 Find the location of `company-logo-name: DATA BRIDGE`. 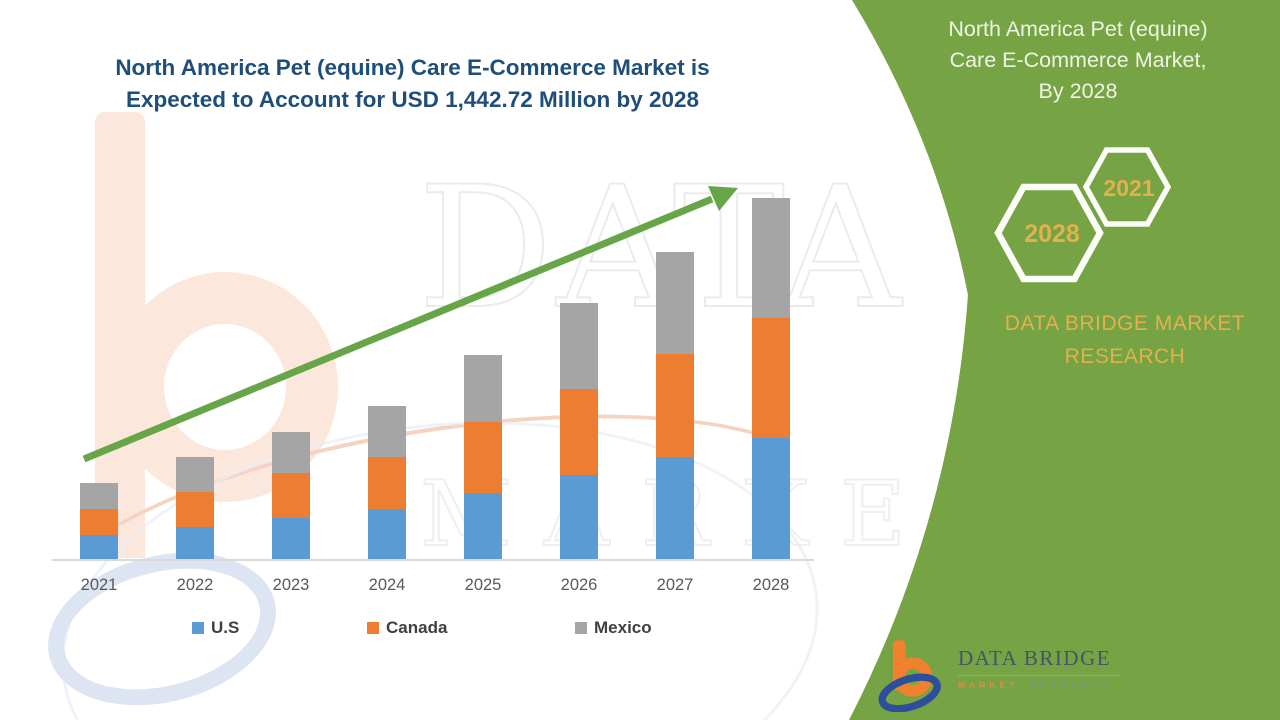

company-logo-name: DATA BRIDGE is located at coordinates (1035, 658).